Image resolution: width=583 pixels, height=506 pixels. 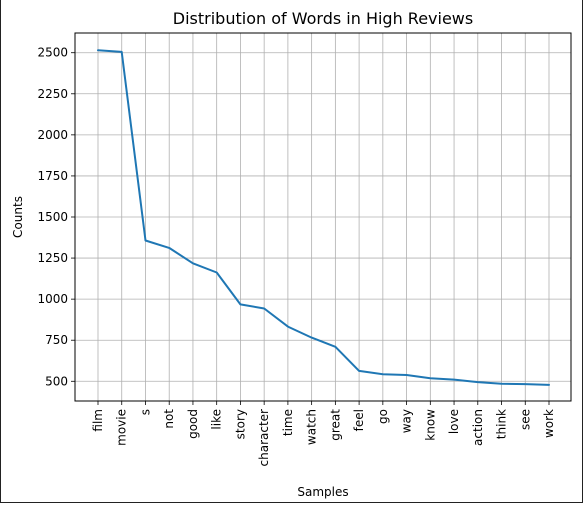 I want to click on y-tick-label: 2000, so click(x=52, y=135).